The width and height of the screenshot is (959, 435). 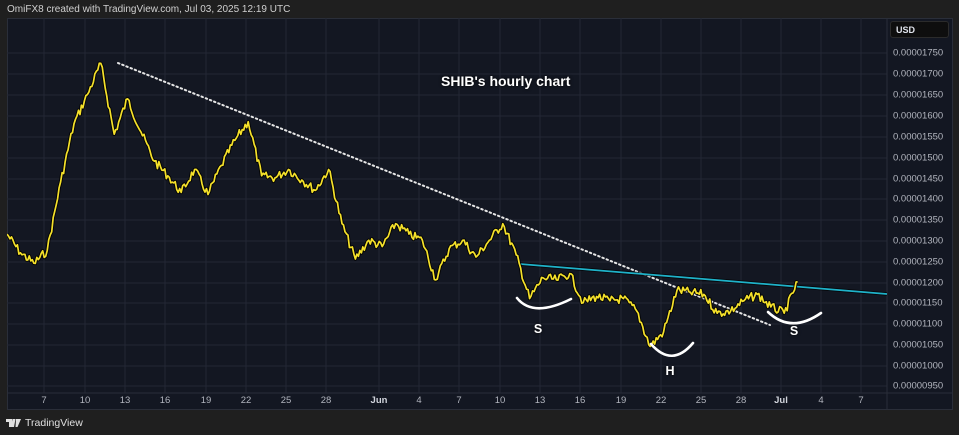 What do you see at coordinates (54, 423) in the screenshot?
I see `brand-name: TradingView` at bounding box center [54, 423].